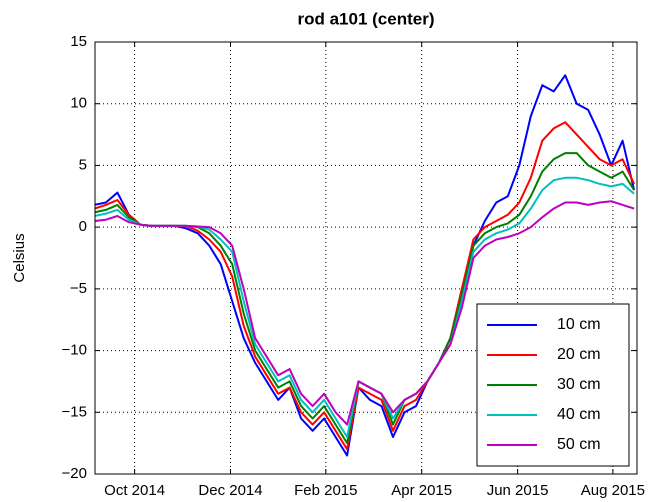 This screenshot has height=502, width=649. Describe the element at coordinates (74, 350) in the screenshot. I see `y-tick-label: −10` at that location.